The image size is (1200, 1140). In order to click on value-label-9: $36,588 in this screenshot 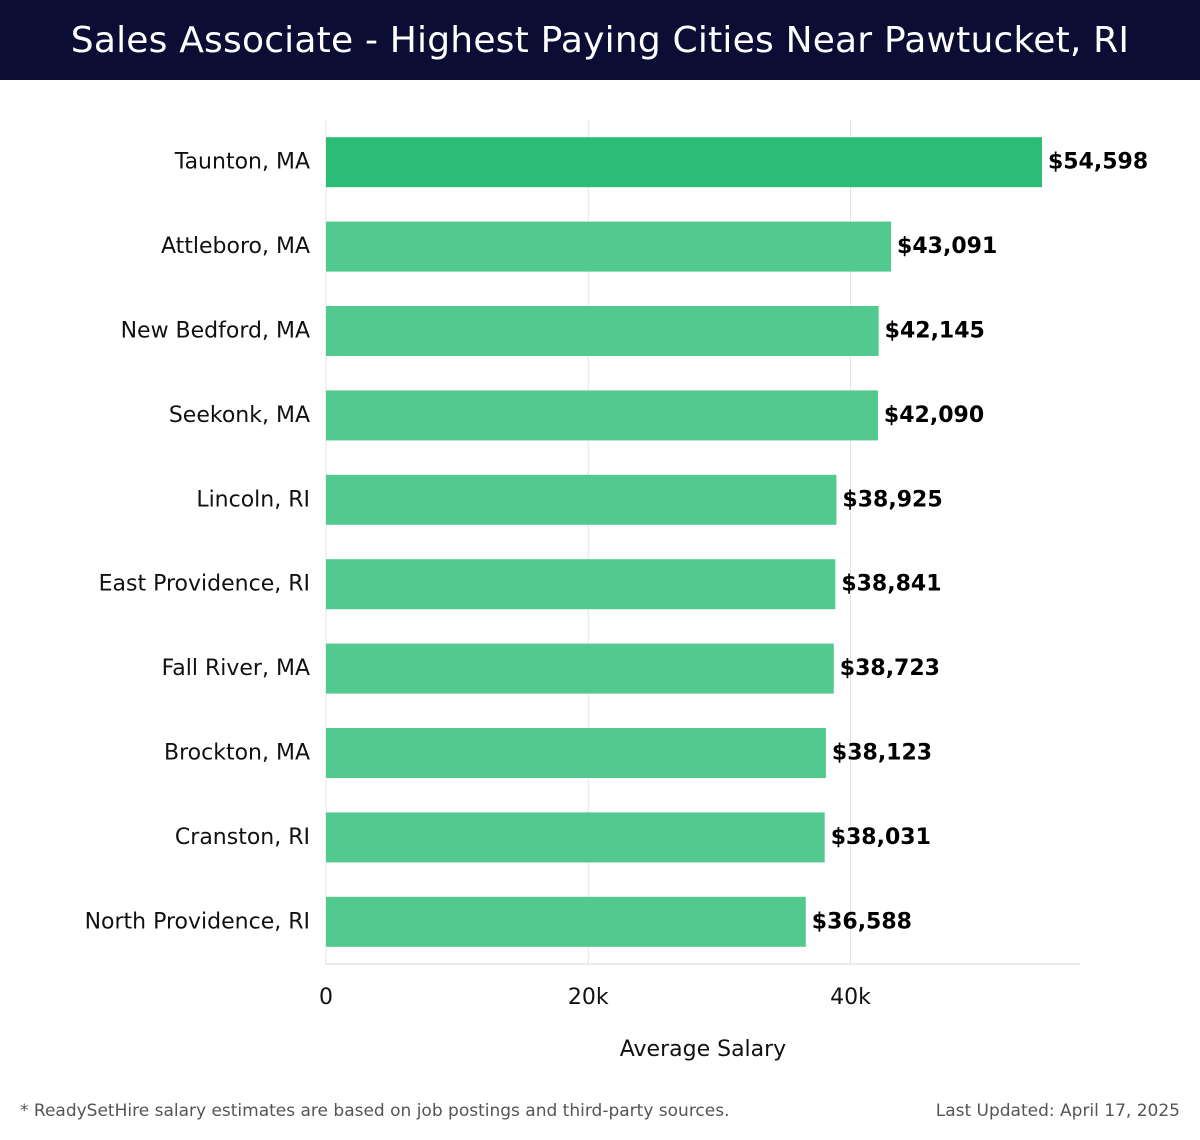, I will do `click(862, 921)`.